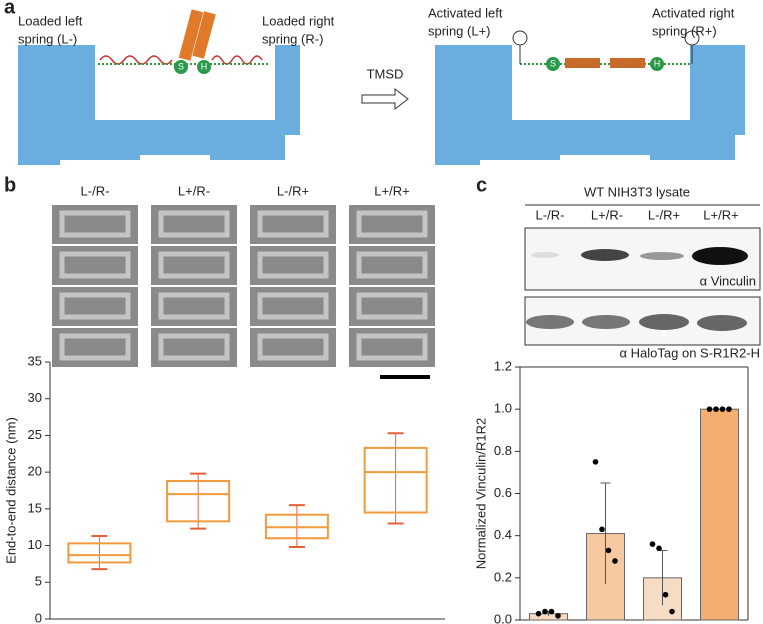 Image resolution: width=763 pixels, height=624 pixels. I want to click on label: spring (L+), so click(459, 30).